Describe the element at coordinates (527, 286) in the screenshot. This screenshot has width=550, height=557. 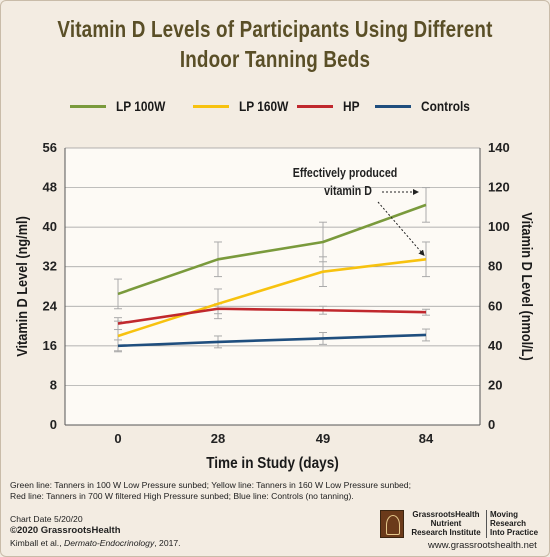
I see `y2-axis-label: Vitamin D Level (nmol/L)` at that location.